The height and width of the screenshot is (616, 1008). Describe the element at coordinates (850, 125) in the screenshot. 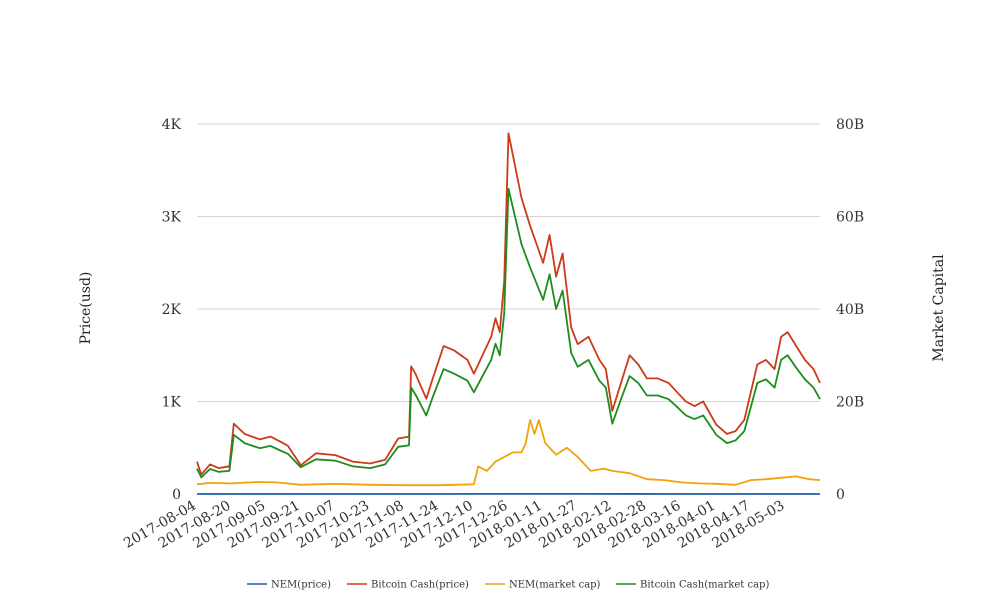

I see `y-right-tick-label: 80B` at that location.